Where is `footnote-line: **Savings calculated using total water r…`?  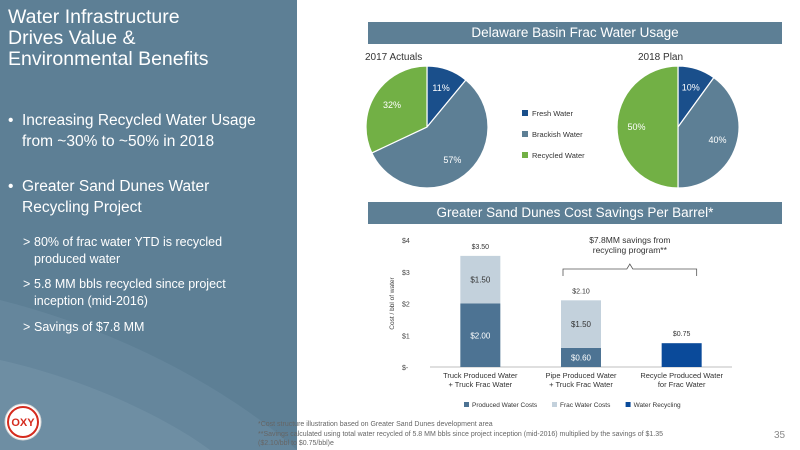 footnote-line: **Savings calculated using total water r… is located at coordinates (461, 434).